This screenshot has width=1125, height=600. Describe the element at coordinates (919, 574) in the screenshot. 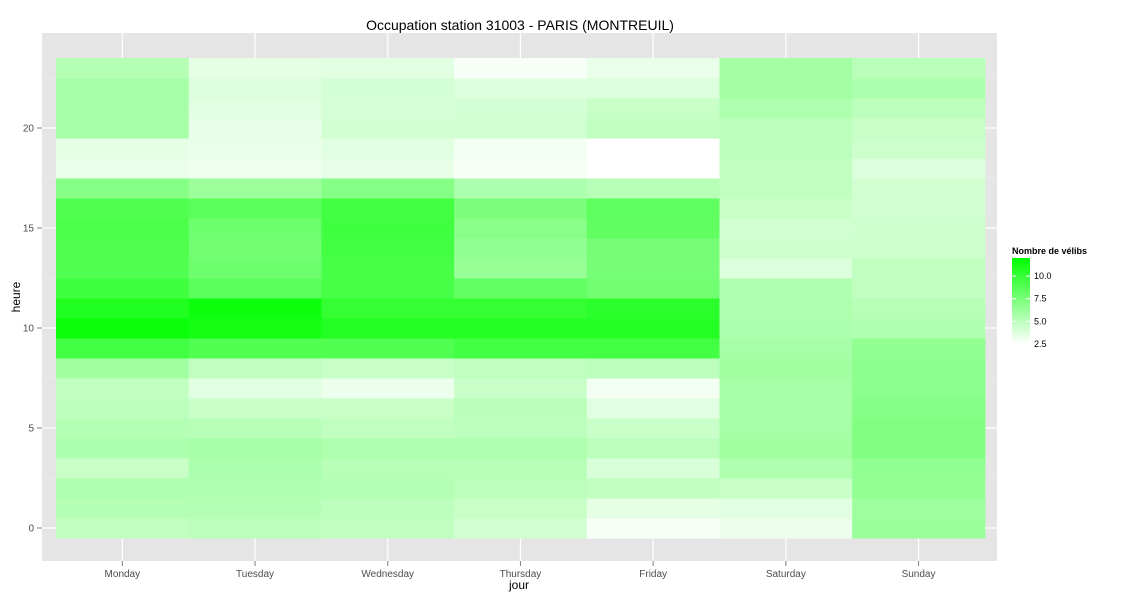

I see `x-tick-label: Sunday` at that location.